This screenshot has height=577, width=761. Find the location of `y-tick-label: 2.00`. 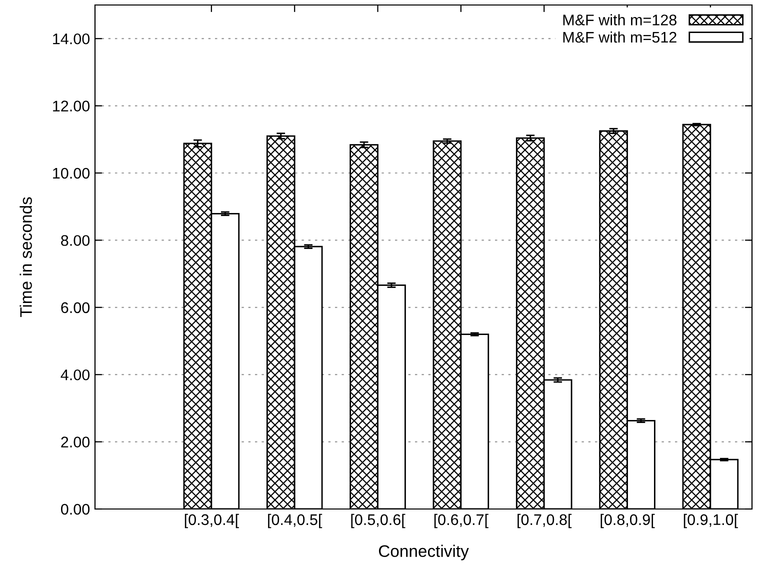

y-tick-label: 2.00 is located at coordinates (75, 442).